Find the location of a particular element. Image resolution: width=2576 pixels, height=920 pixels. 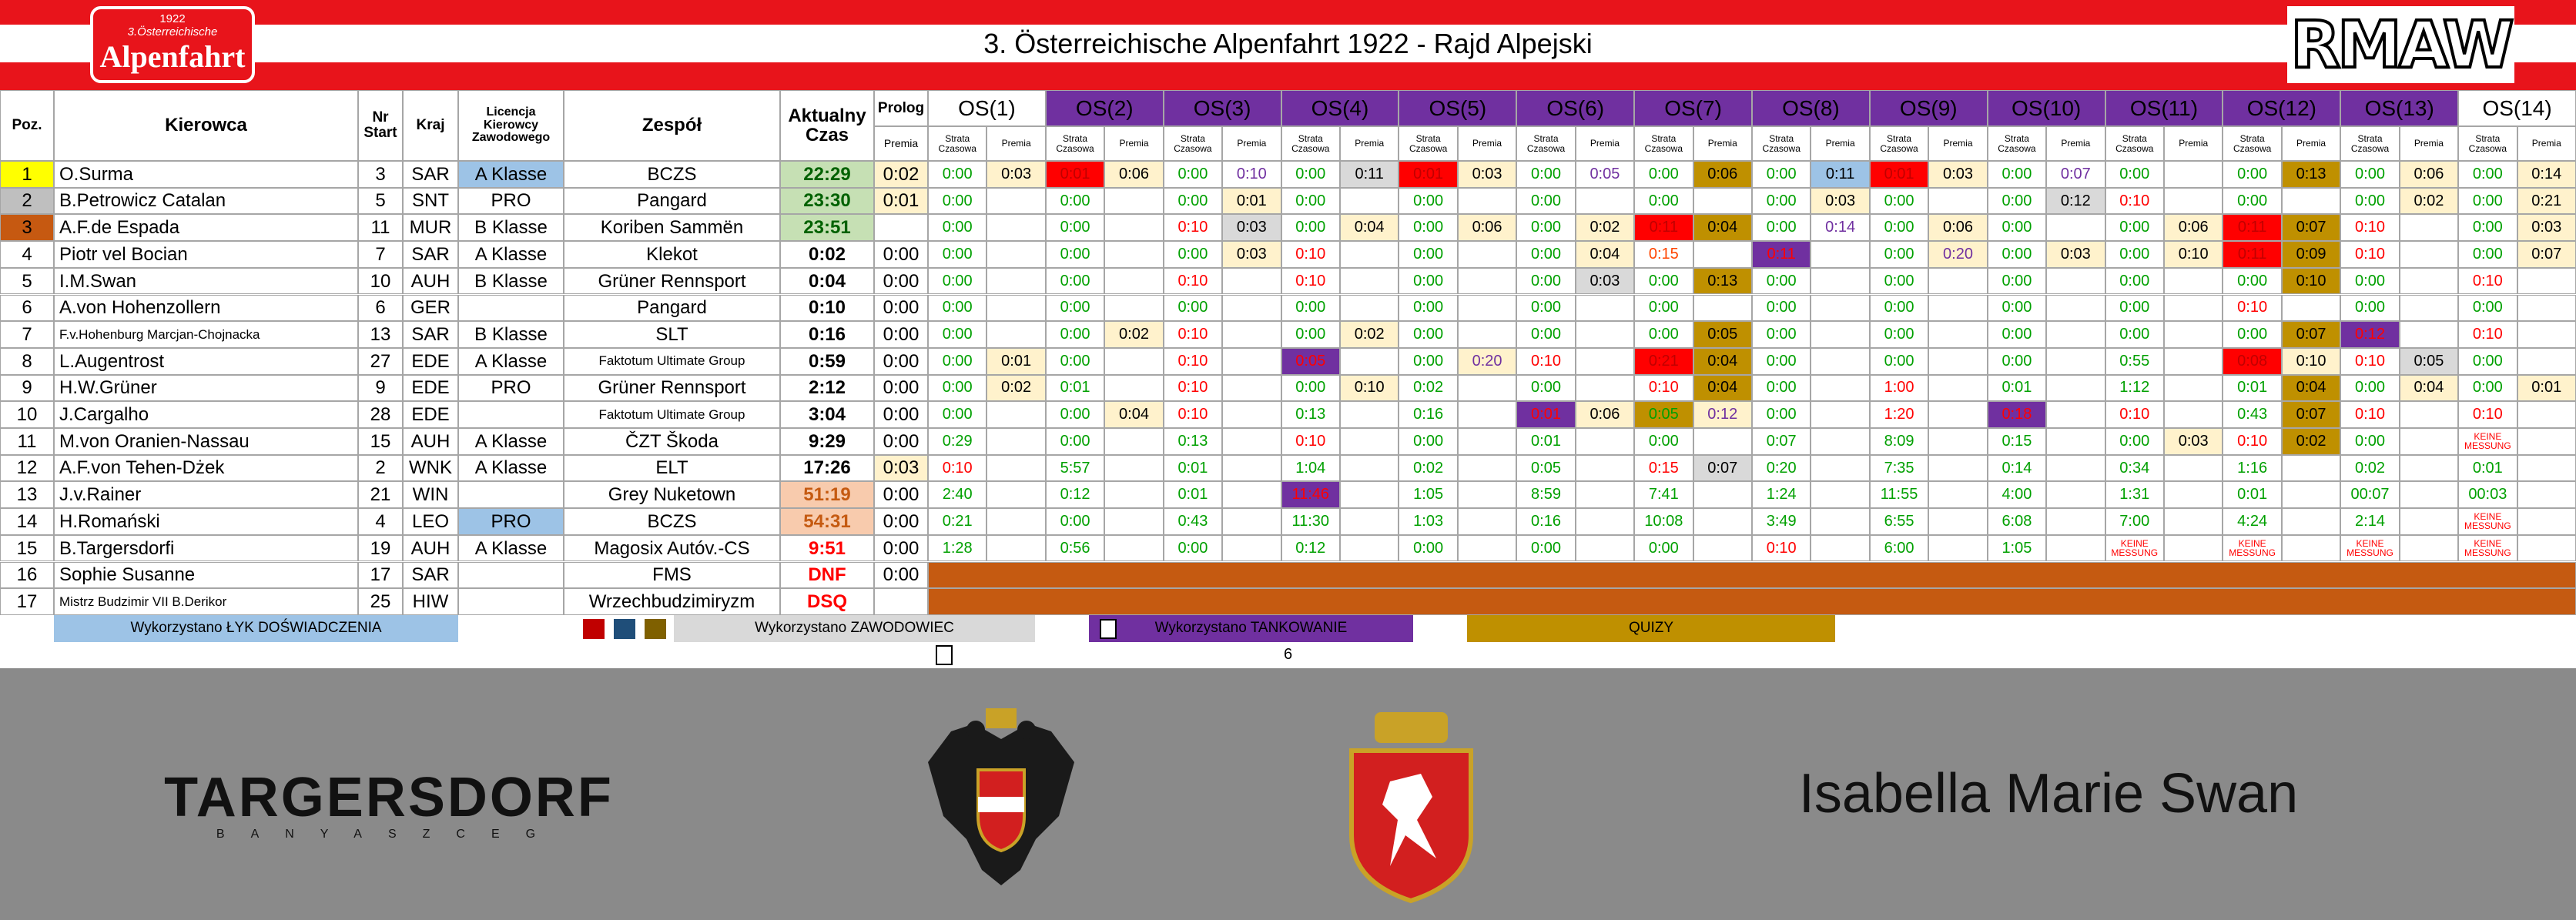

team: Grüner Rennsport is located at coordinates (672, 281).